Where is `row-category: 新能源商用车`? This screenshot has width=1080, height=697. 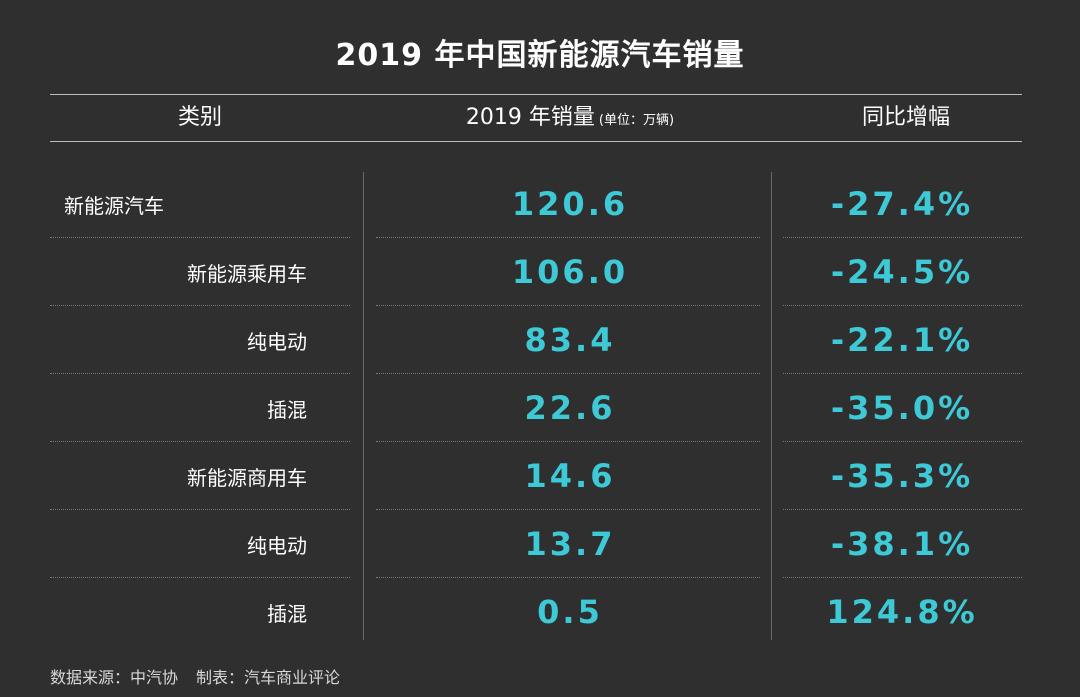
row-category: 新能源商用车 is located at coordinates (247, 478).